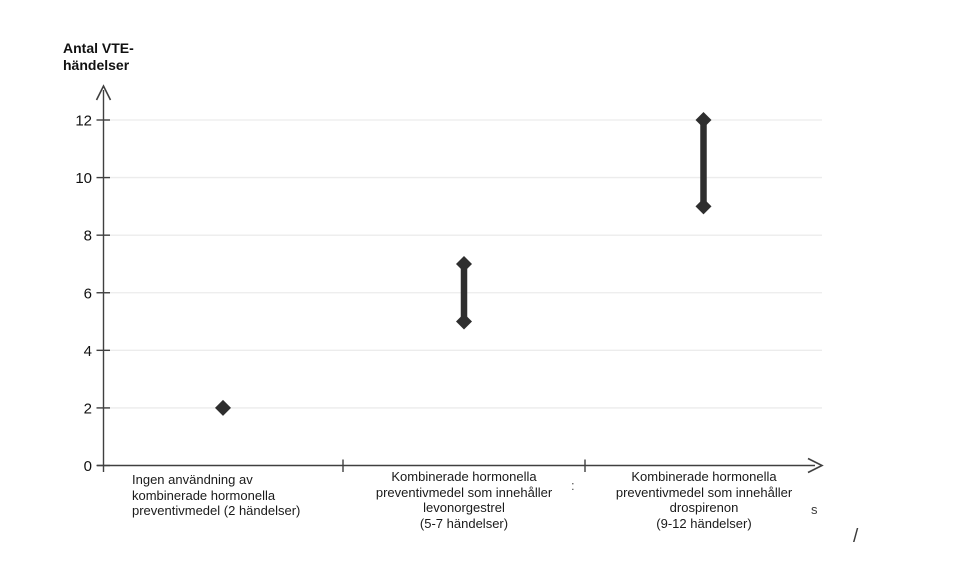 Image resolution: width=959 pixels, height=571 pixels. Describe the element at coordinates (88, 293) in the screenshot. I see `y-tick-label-6: 6` at that location.